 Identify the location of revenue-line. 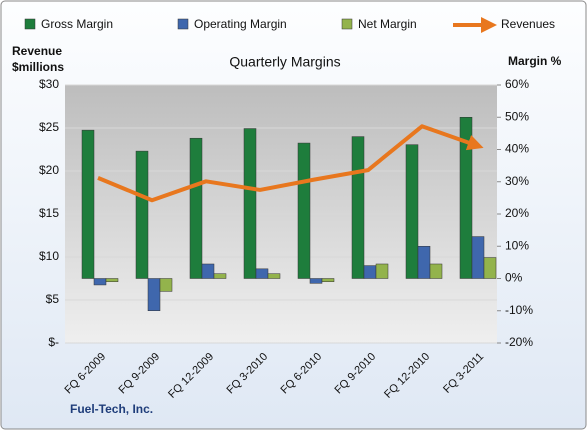
(290, 163).